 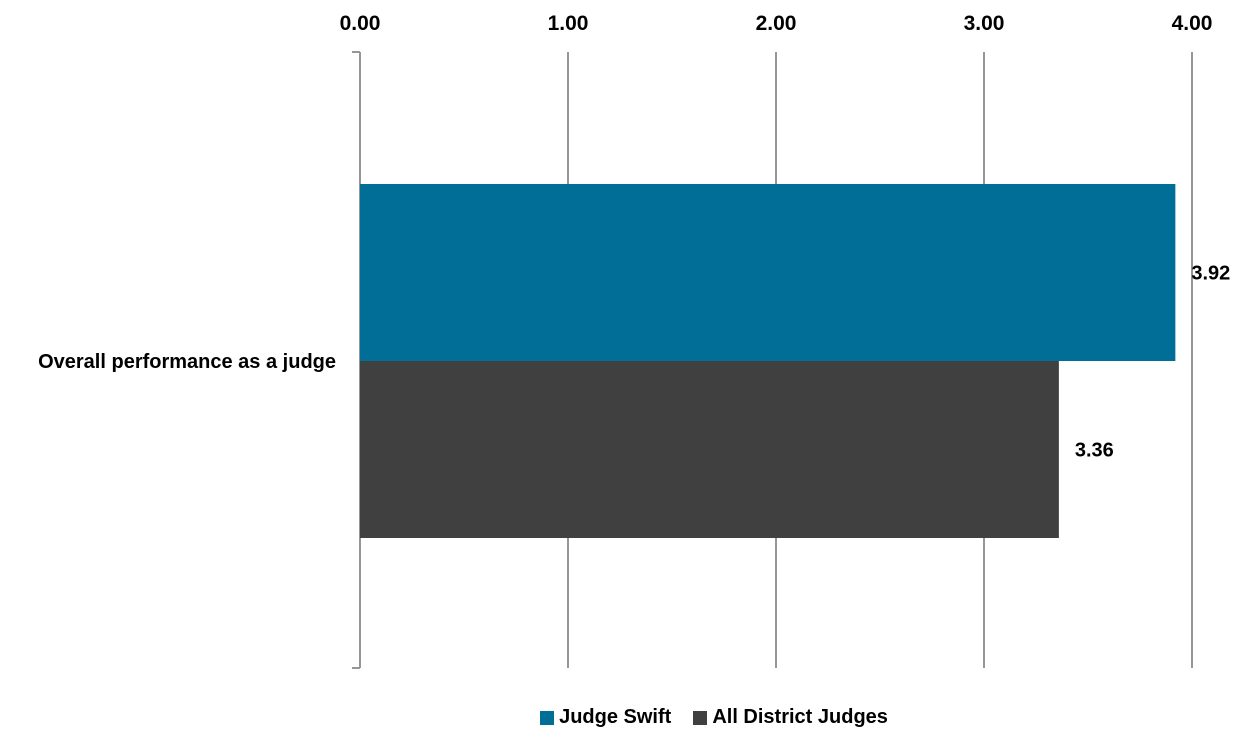 I want to click on legend-swatch-judge-swift, so click(x=547, y=717).